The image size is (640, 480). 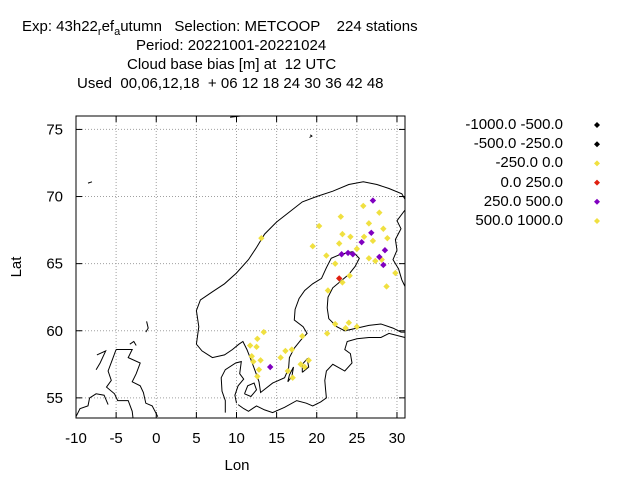 I want to click on station-markers, so click(x=322, y=289).